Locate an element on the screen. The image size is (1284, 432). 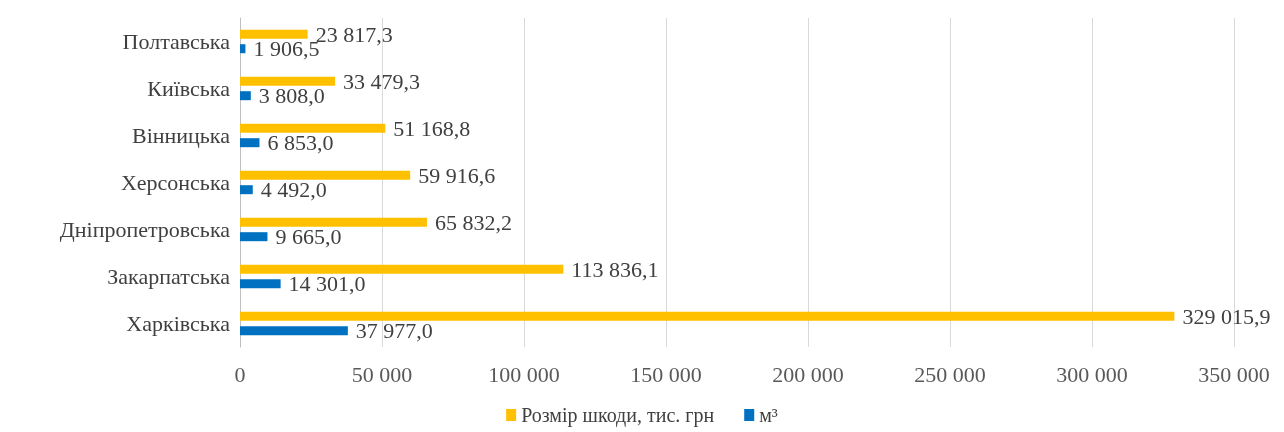
data-label: 37 977,0 is located at coordinates (394, 331).